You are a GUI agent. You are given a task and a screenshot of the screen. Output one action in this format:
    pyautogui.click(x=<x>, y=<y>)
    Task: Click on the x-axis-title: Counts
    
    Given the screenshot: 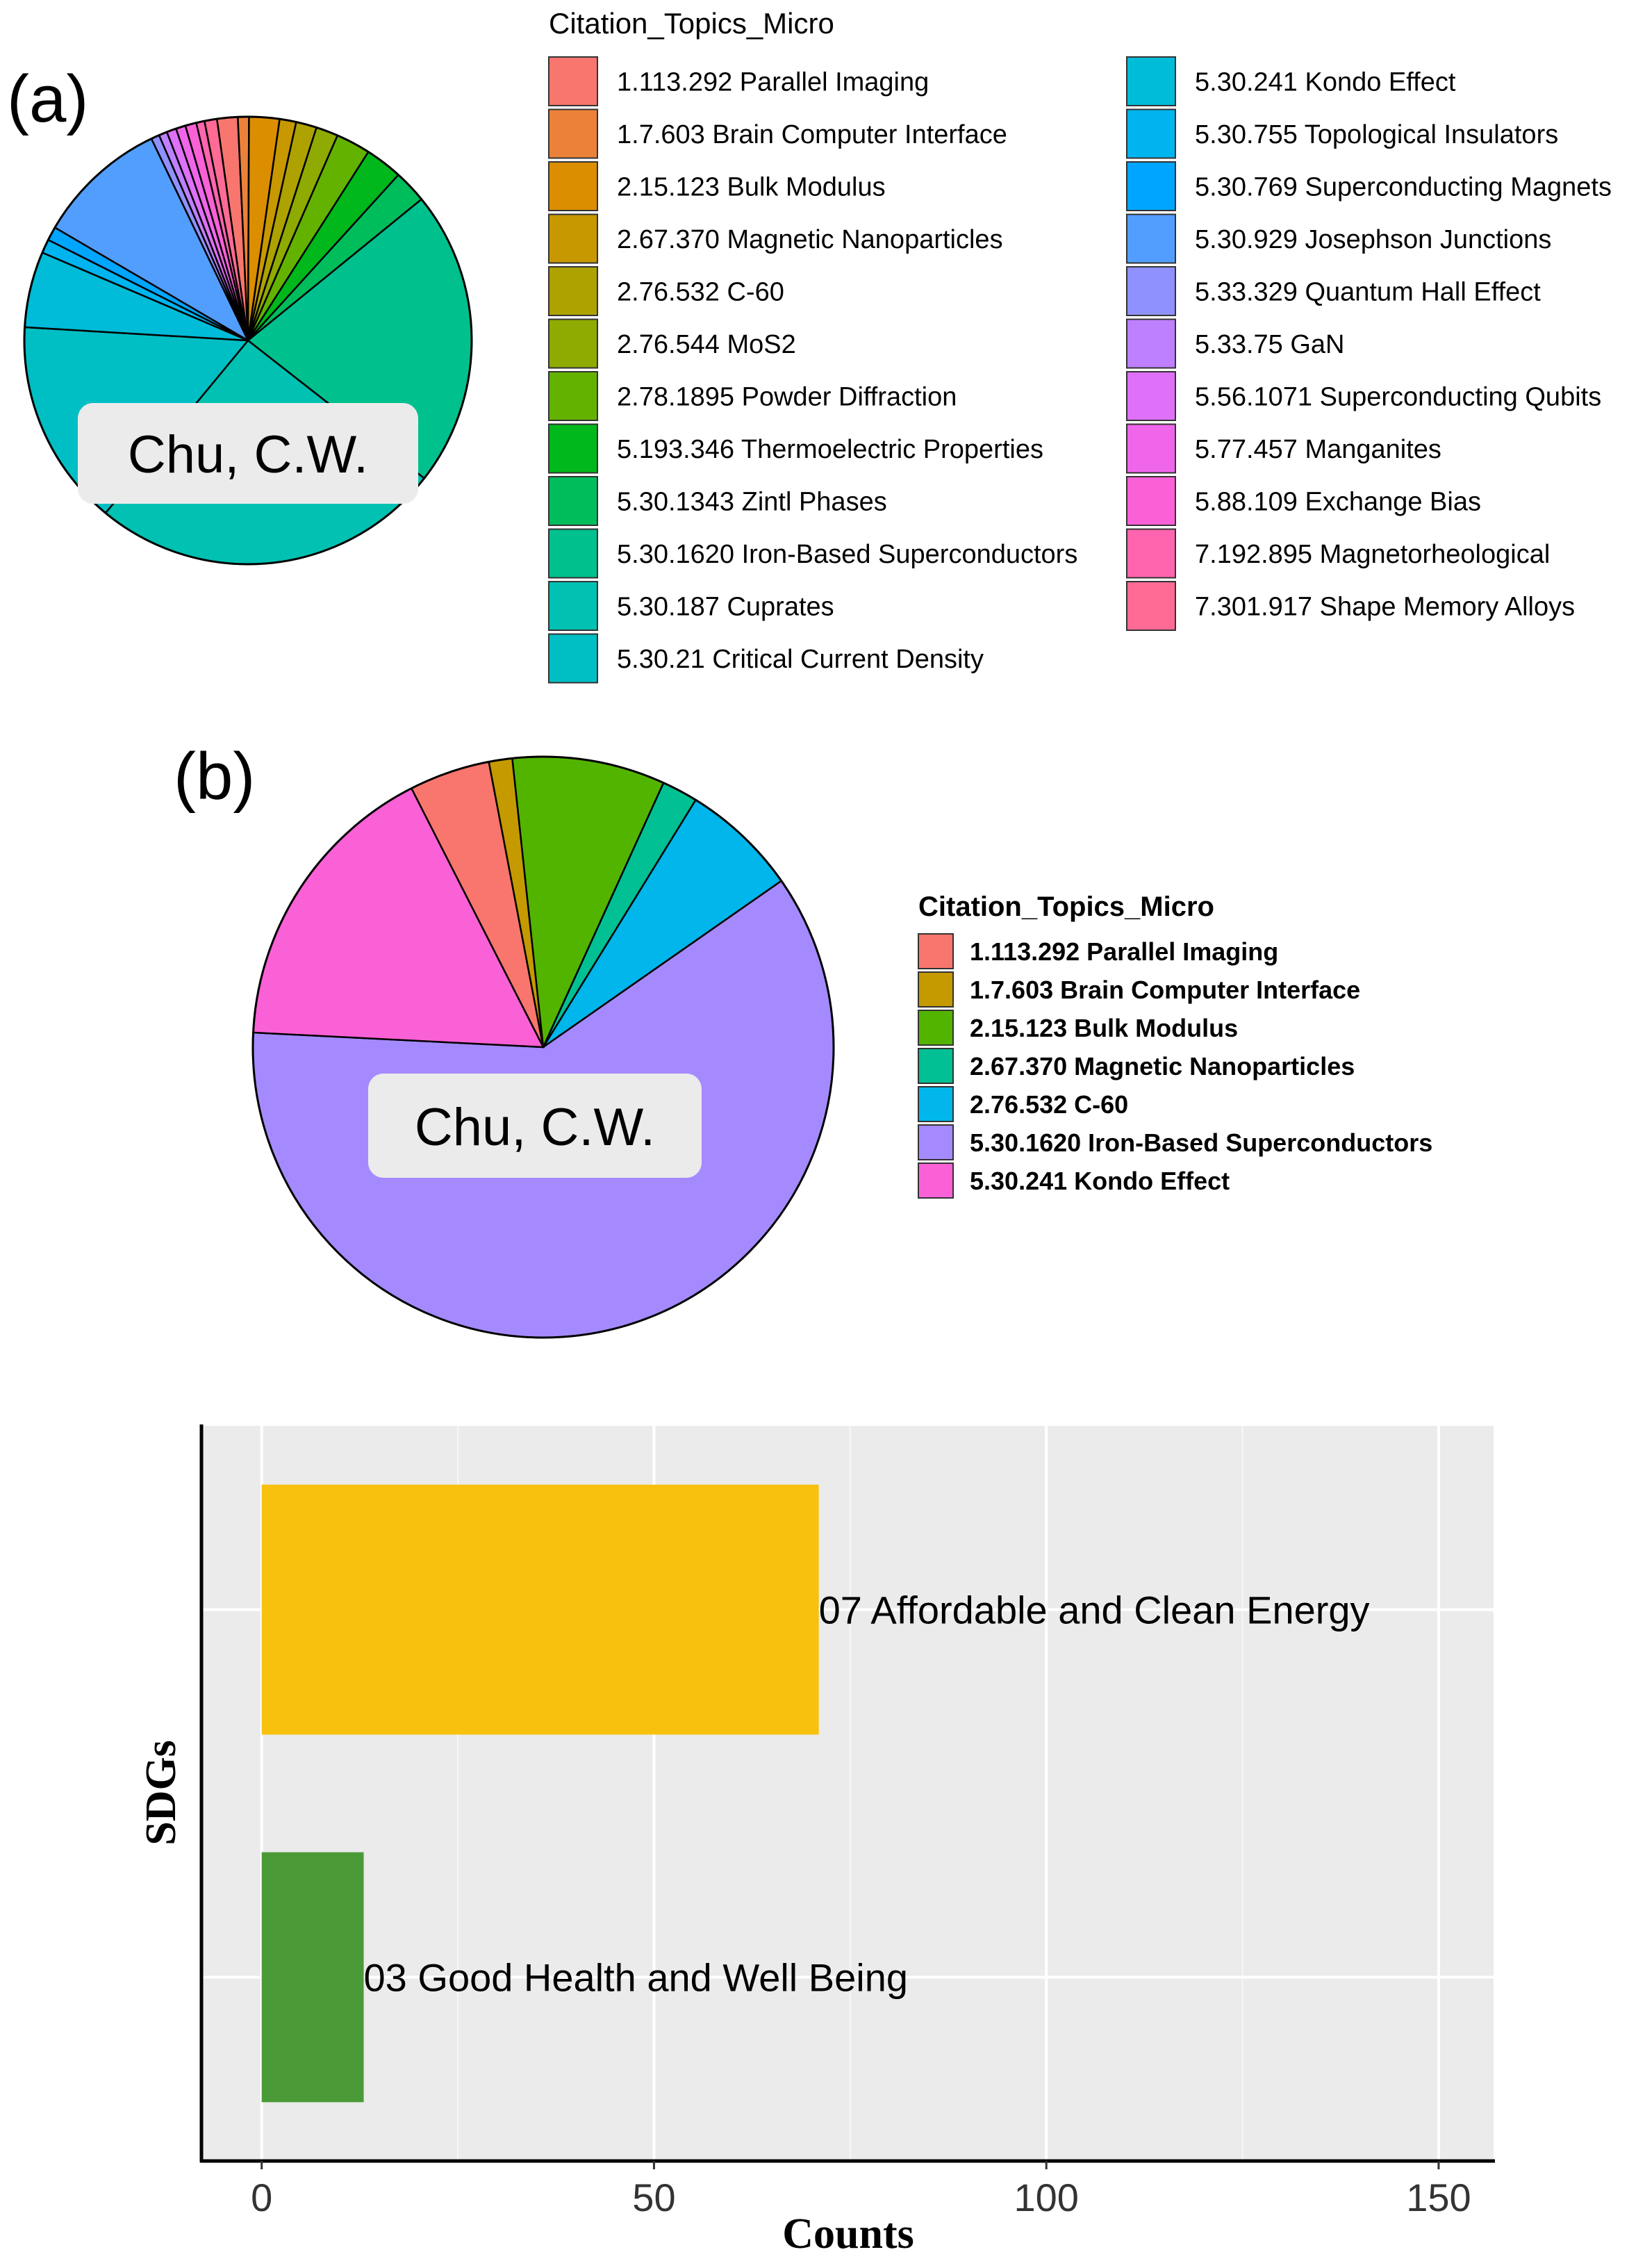 What is the action you would take?
    pyautogui.click(x=848, y=2234)
    